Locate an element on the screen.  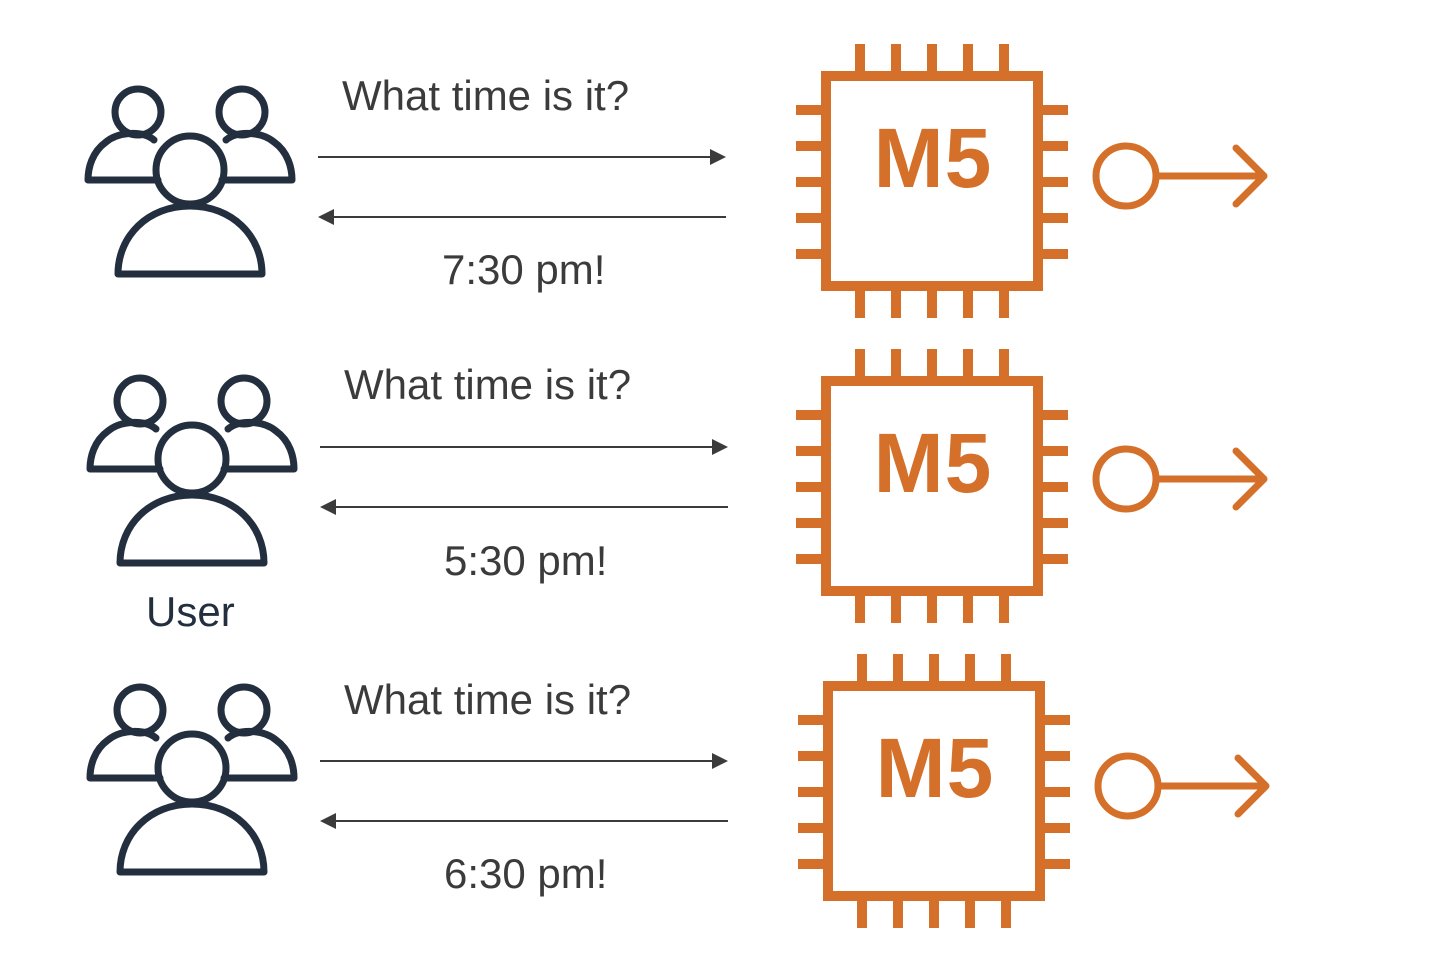
answer-label: 6:30 pm! is located at coordinates (526, 873).